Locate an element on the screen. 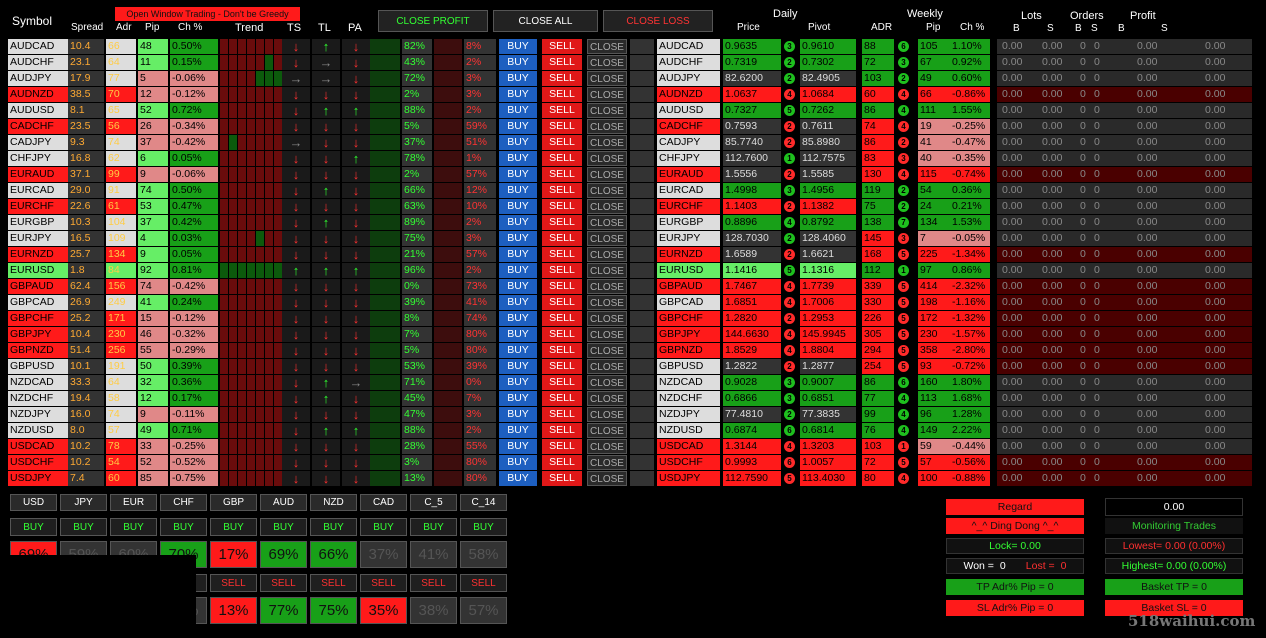 The image size is (1266, 638). currency-label-chf: CHF is located at coordinates (183, 502).